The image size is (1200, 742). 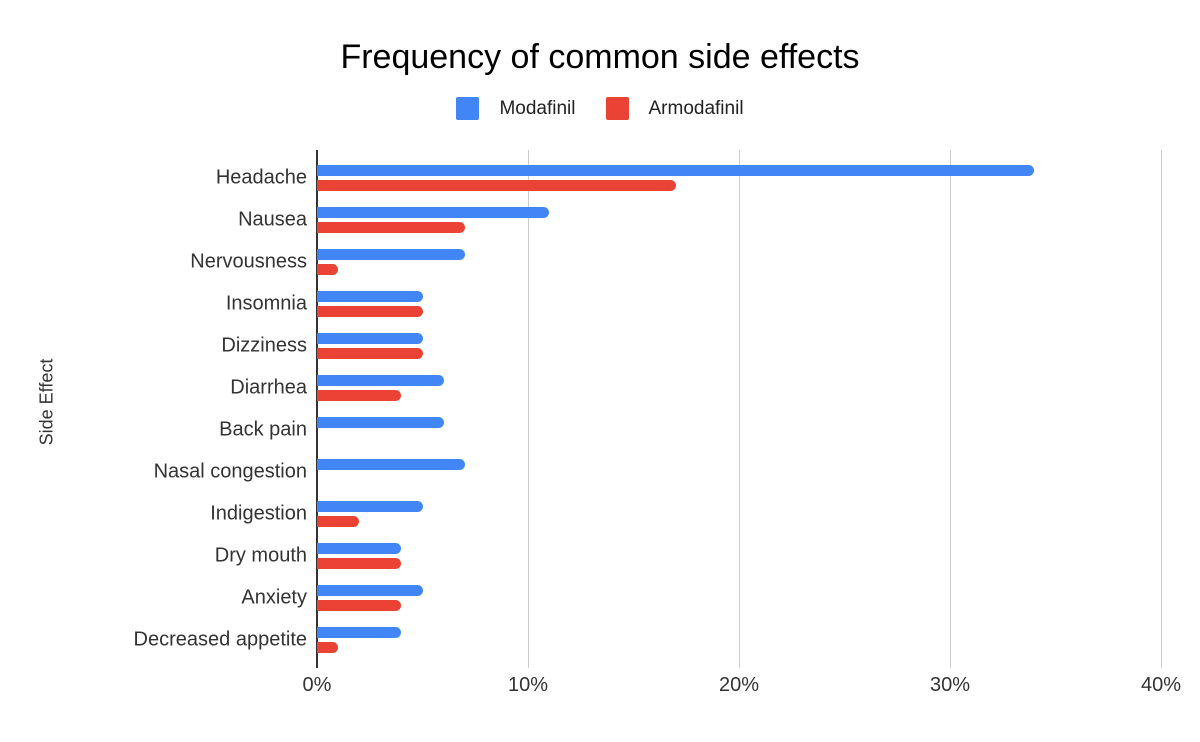 What do you see at coordinates (258, 513) in the screenshot?
I see `category-label-indigestion: Indigestion` at bounding box center [258, 513].